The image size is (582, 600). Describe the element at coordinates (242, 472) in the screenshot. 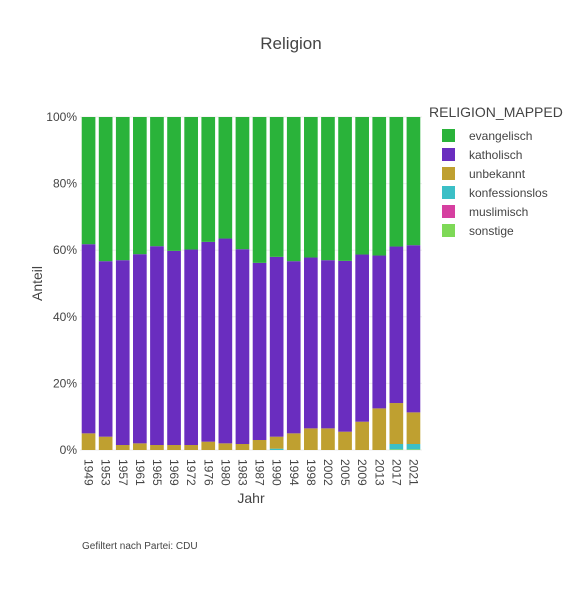

I see `x-tick-label: 1983` at that location.